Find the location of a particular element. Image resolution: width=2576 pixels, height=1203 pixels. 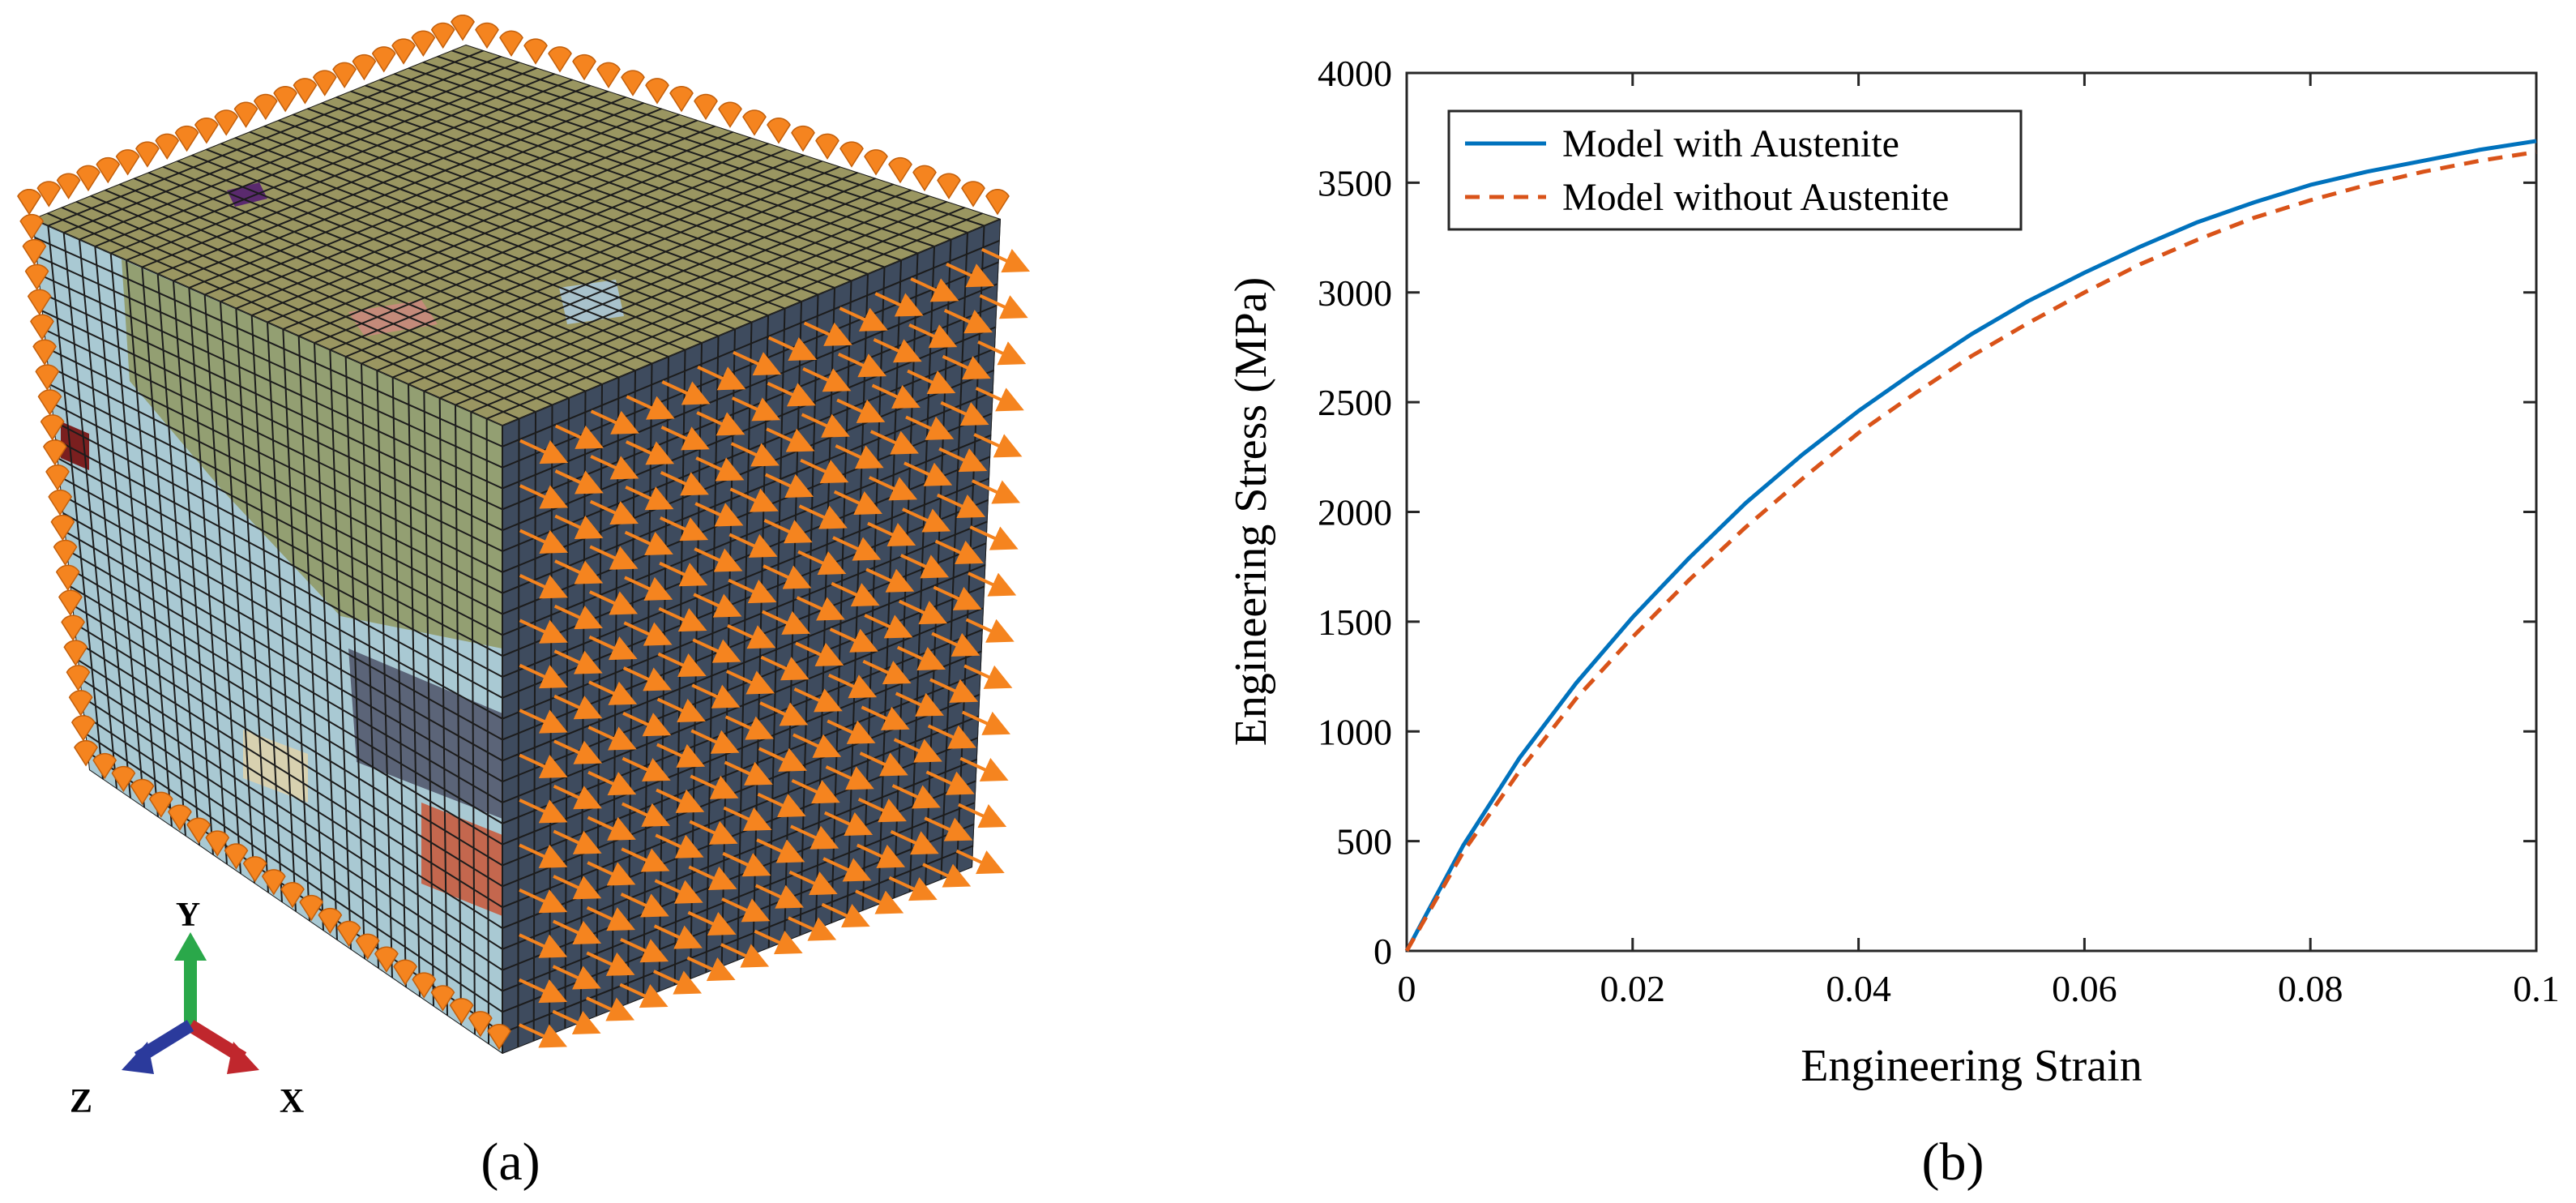

y-tick-label: 500 is located at coordinates (1364, 842).